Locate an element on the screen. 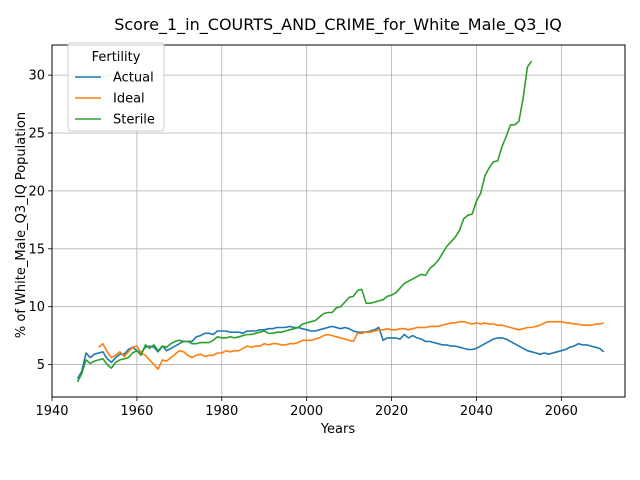 The width and height of the screenshot is (640, 480). legend-box is located at coordinates (116, 87).